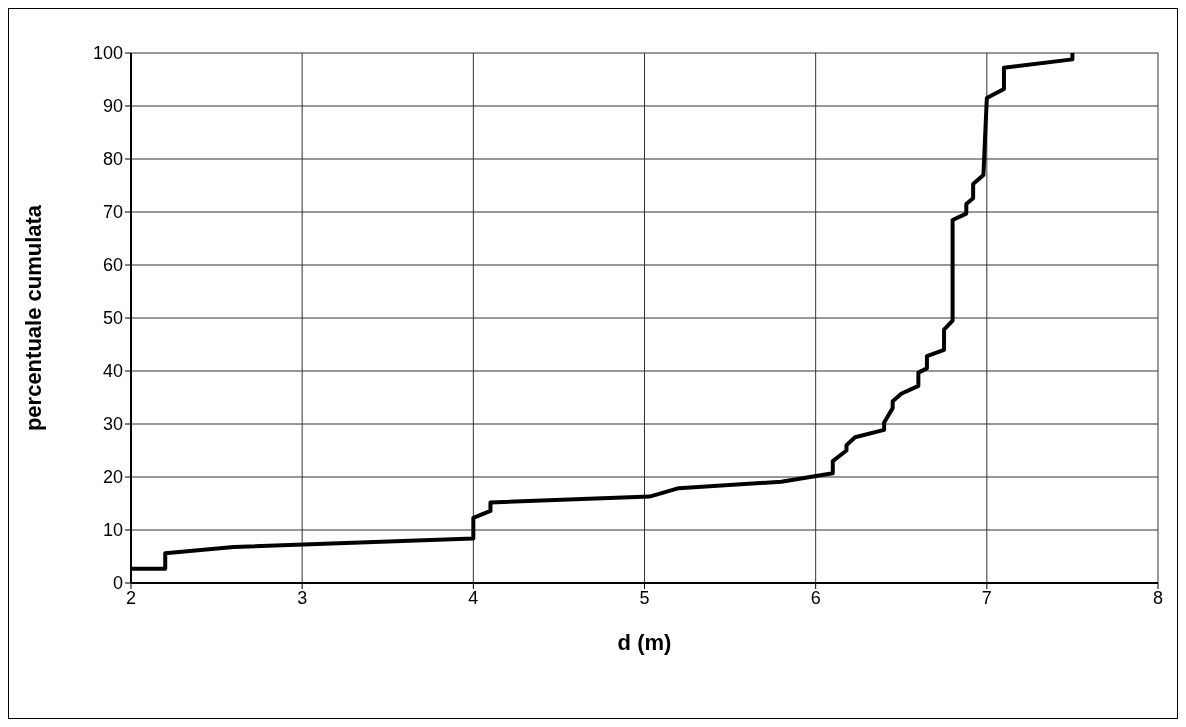 This screenshot has width=1186, height=727. I want to click on y-tick-label: 20, so click(112, 477).